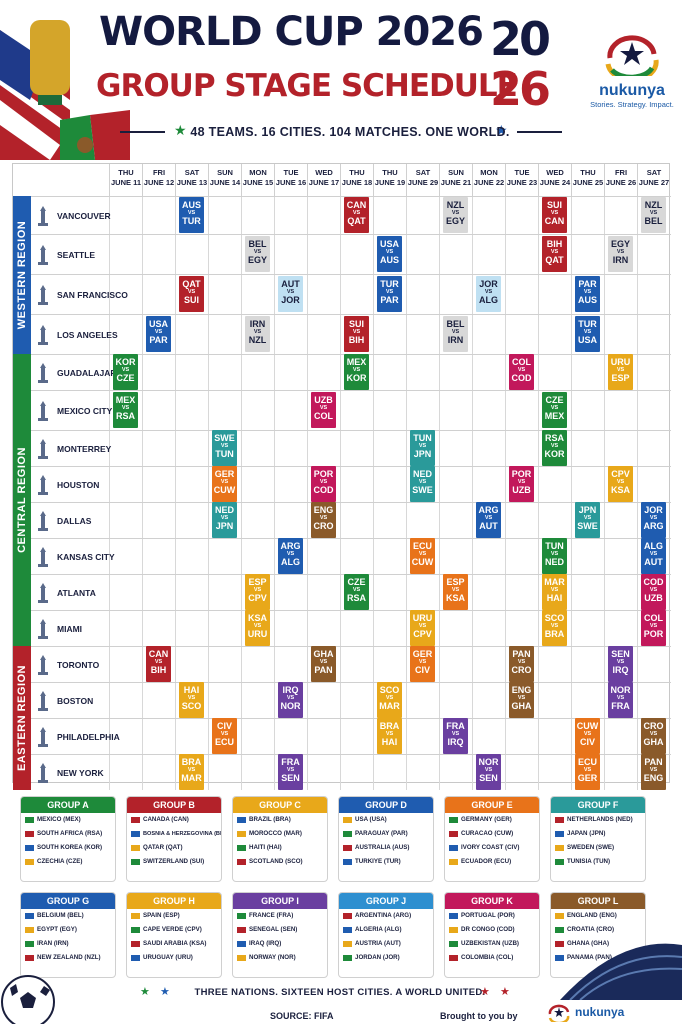 The image size is (682, 1024). I want to click on match-card: CUW VS CIV, so click(587, 736).